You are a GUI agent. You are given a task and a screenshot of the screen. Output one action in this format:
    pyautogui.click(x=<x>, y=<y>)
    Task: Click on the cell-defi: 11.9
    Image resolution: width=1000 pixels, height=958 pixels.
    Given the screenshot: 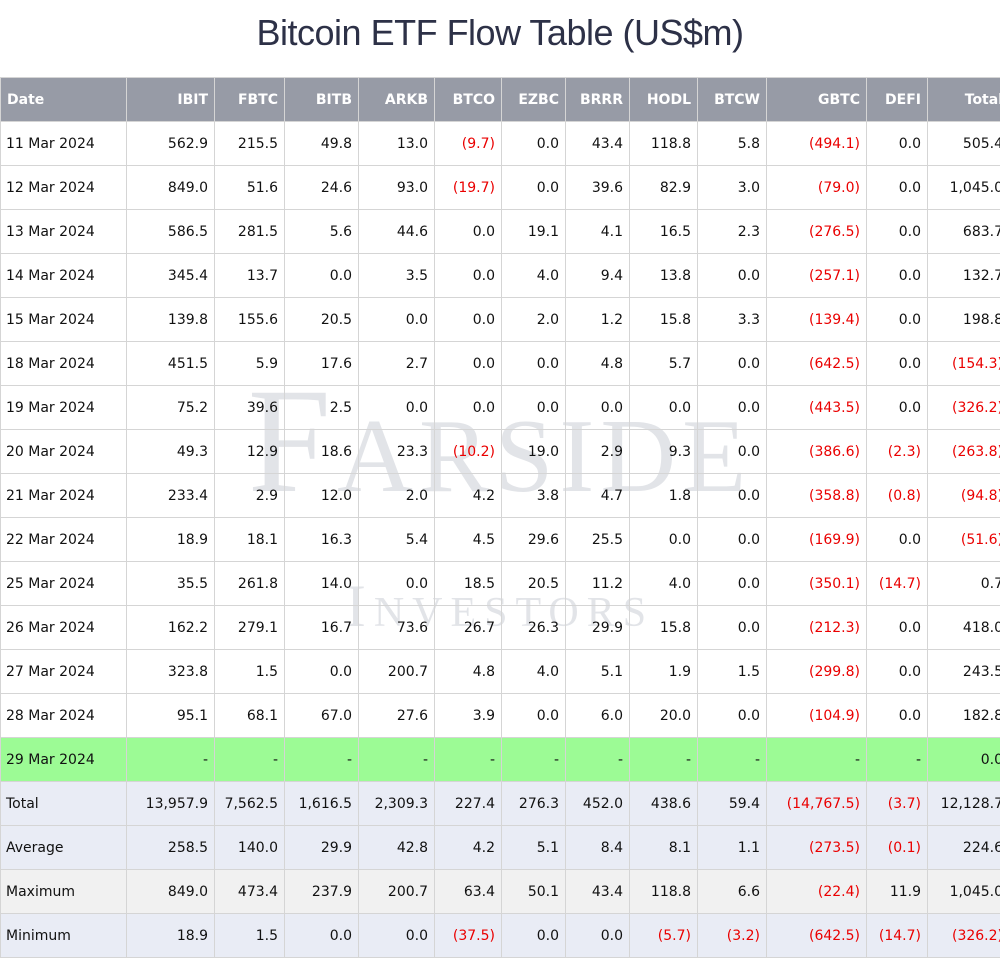 What is the action you would take?
    pyautogui.click(x=897, y=892)
    